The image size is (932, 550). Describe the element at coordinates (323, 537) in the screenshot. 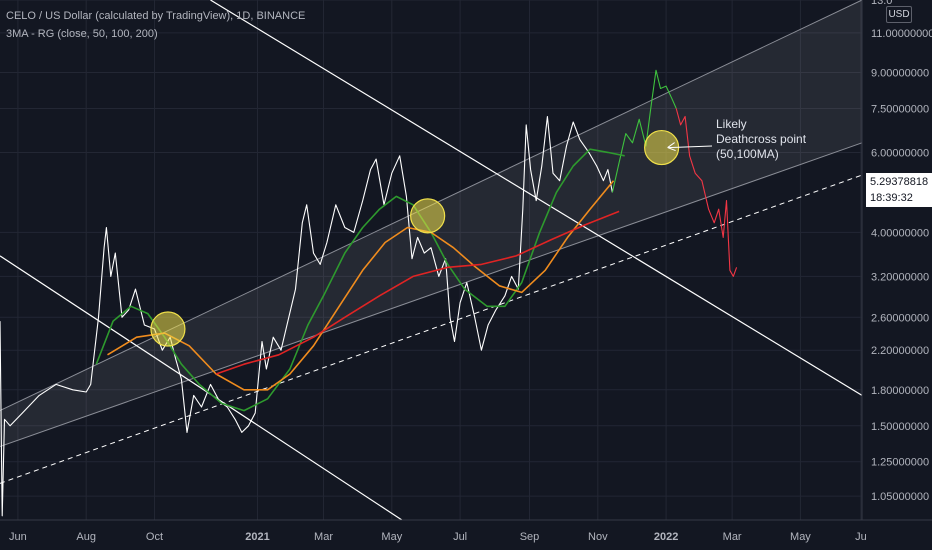

I see `x-tick-label-4: Mar` at that location.